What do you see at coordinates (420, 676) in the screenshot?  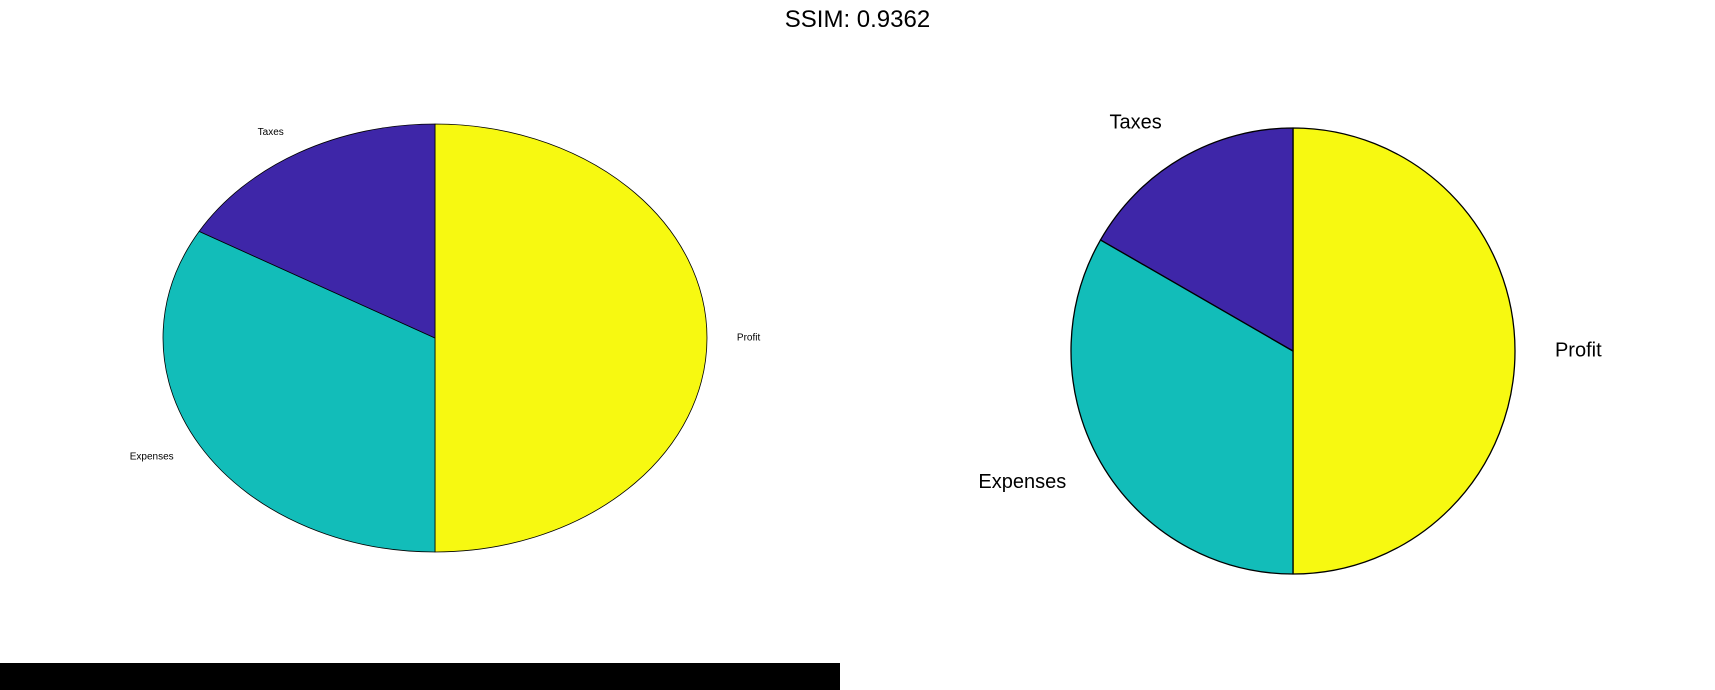 I see `black-bar` at bounding box center [420, 676].